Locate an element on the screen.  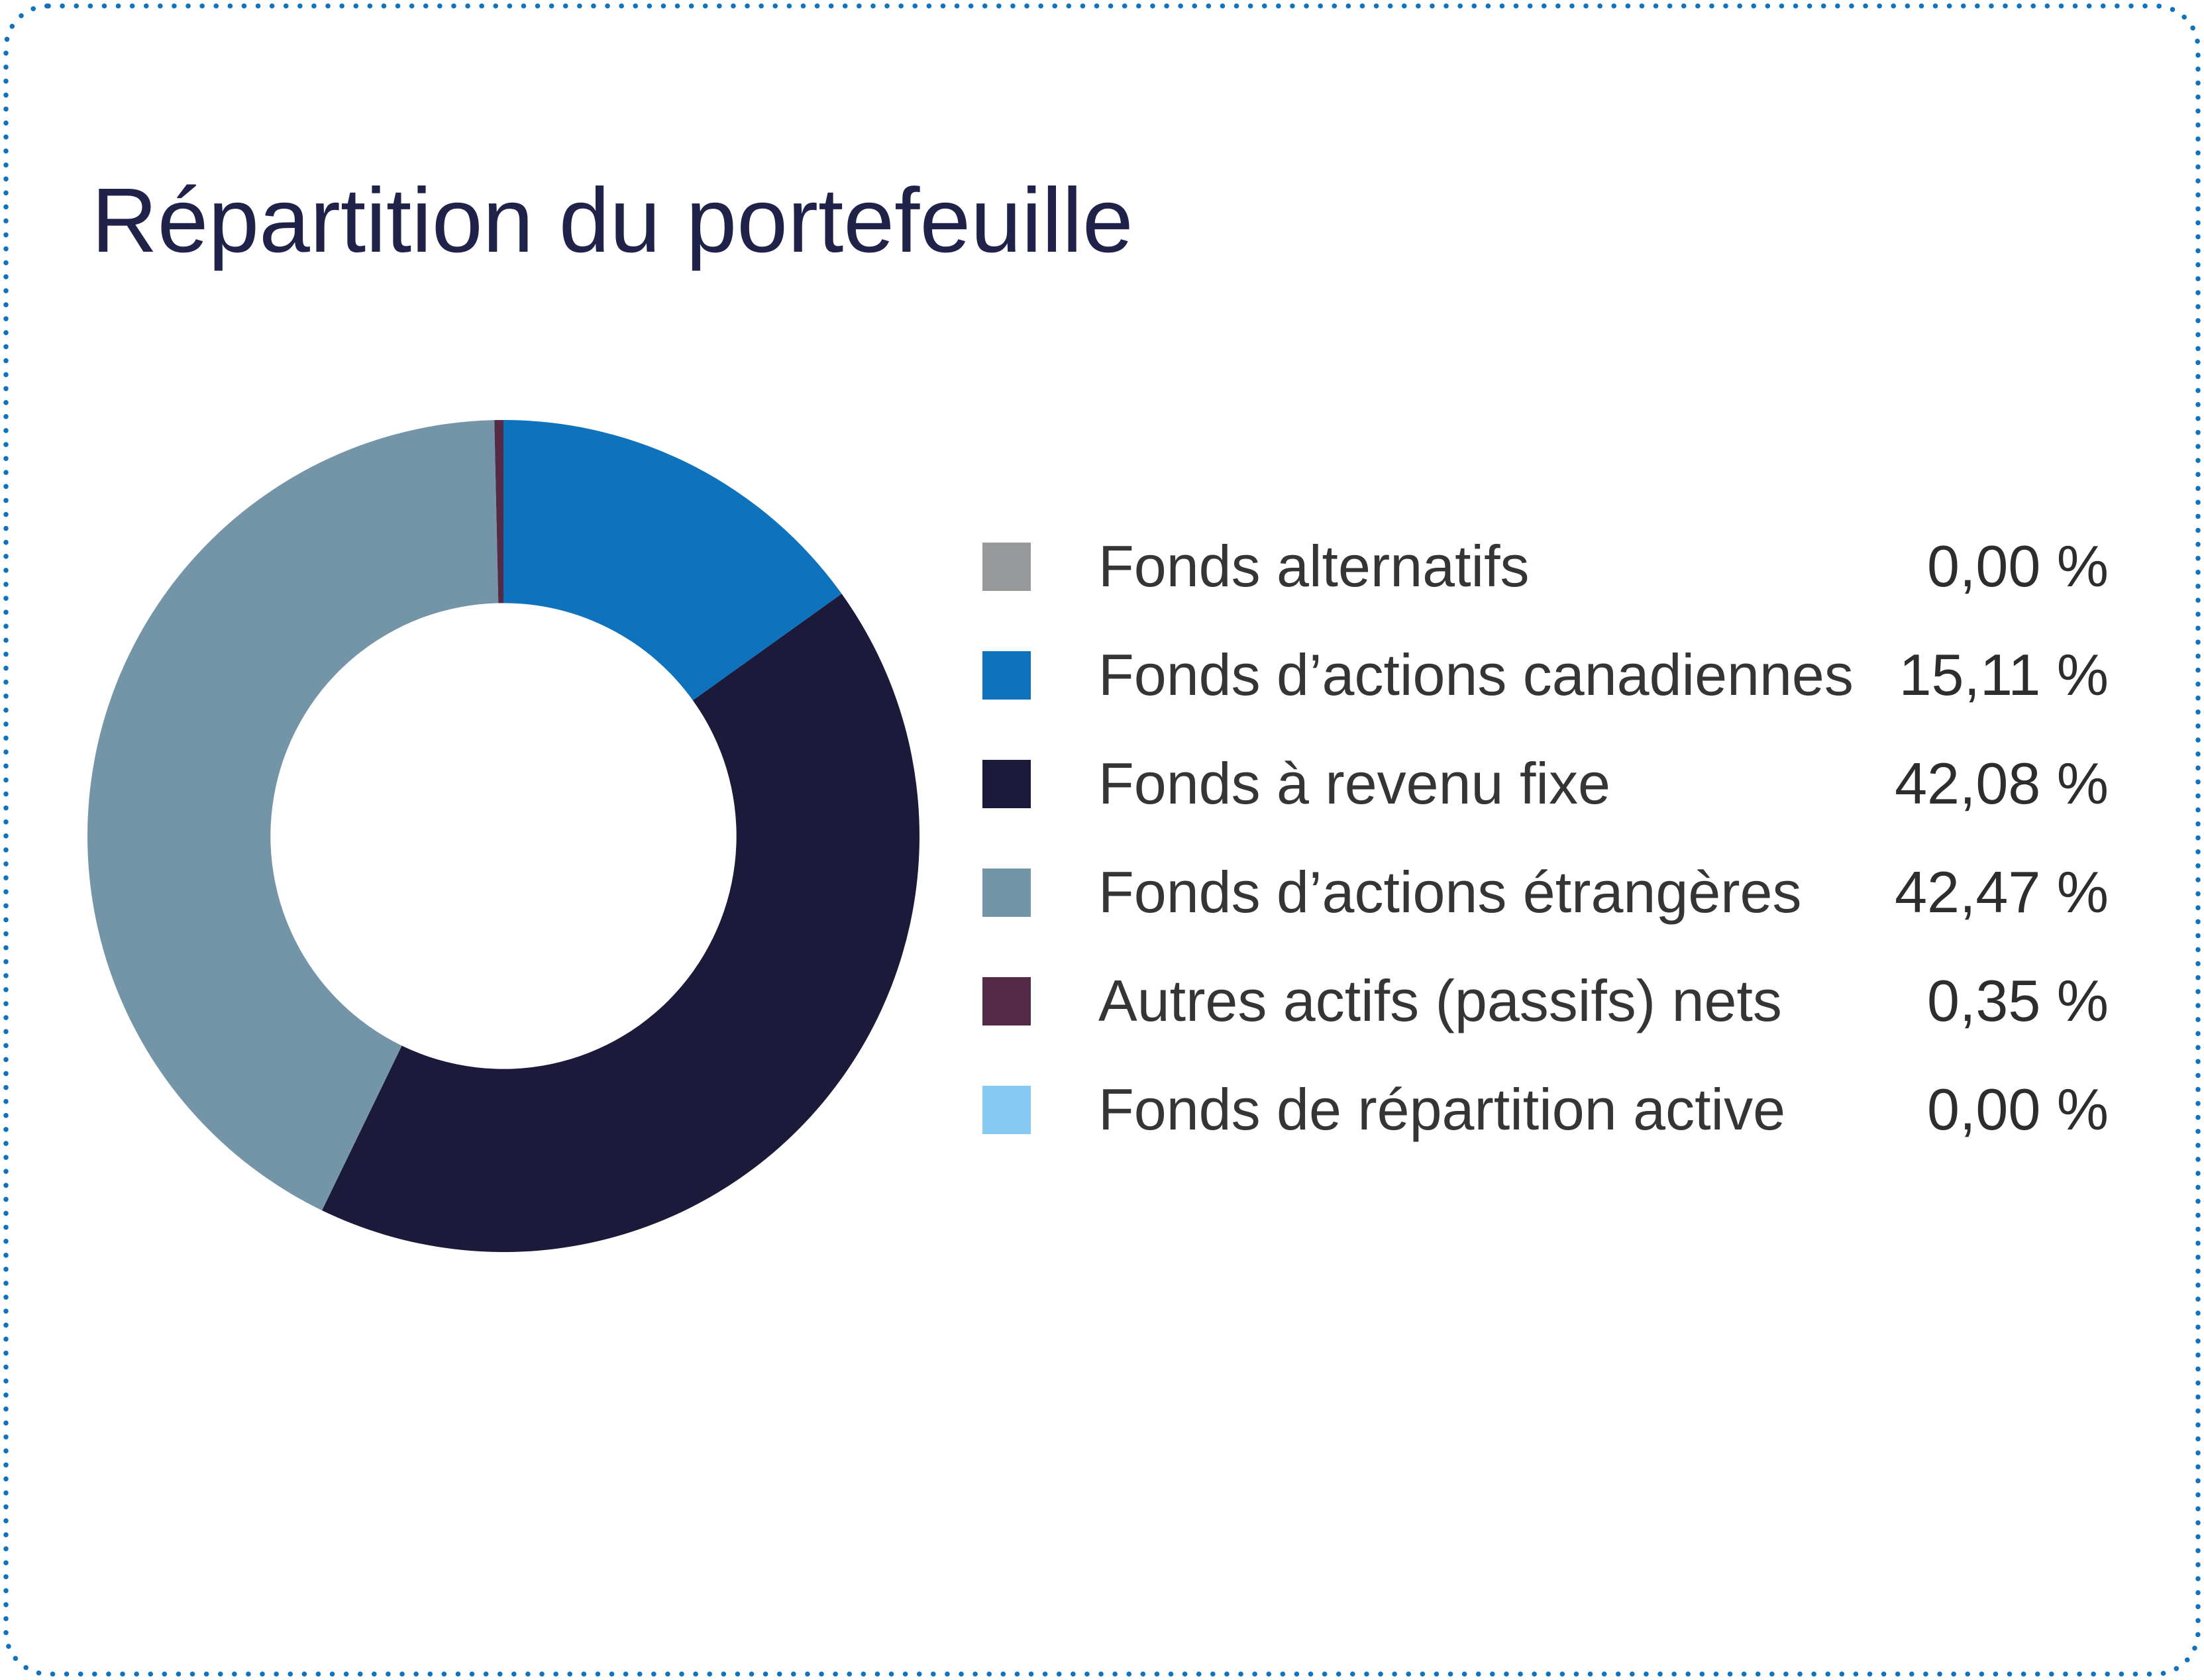
legend-value: 42,08 % is located at coordinates (2002, 783).